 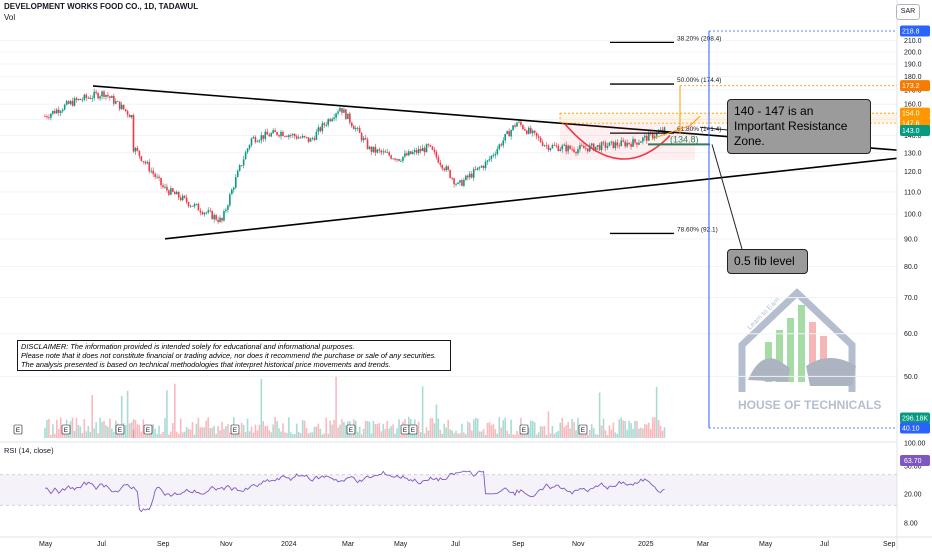 I want to click on chart-title: DEVELOPMENT WORKS FOOD CO., 1D, TADAWUL, so click(x=101, y=6).